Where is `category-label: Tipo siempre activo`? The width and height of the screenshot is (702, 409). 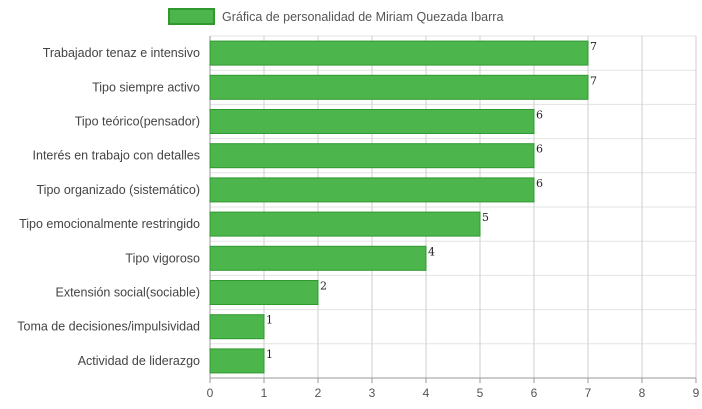 category-label: Tipo siempre activo is located at coordinates (146, 87).